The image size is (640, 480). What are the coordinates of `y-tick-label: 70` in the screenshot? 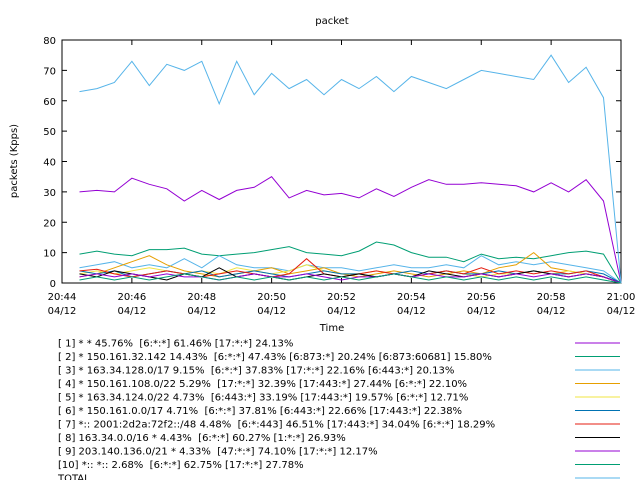 It's located at (49, 71).